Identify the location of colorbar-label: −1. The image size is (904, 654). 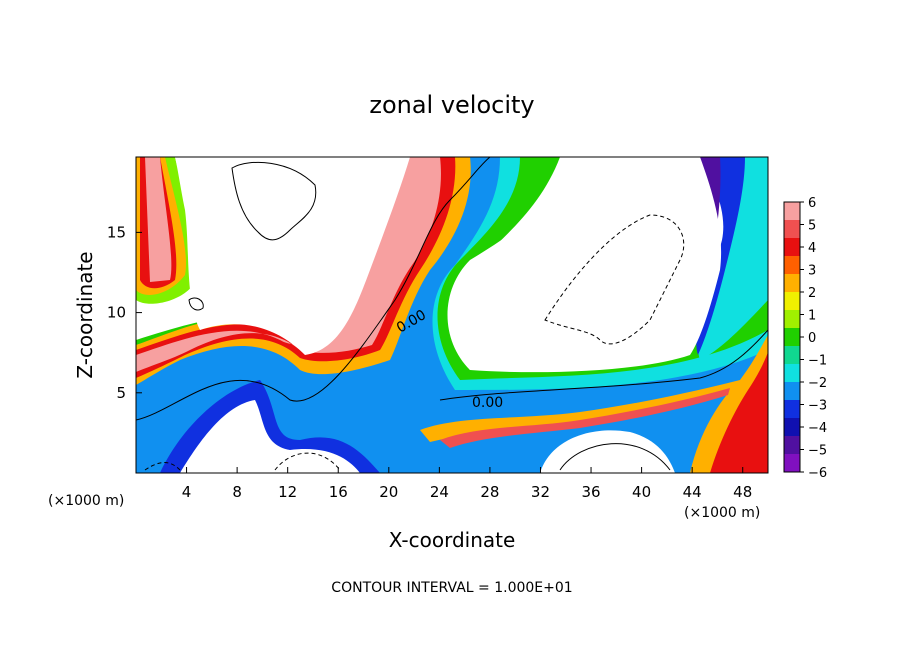
(817, 361).